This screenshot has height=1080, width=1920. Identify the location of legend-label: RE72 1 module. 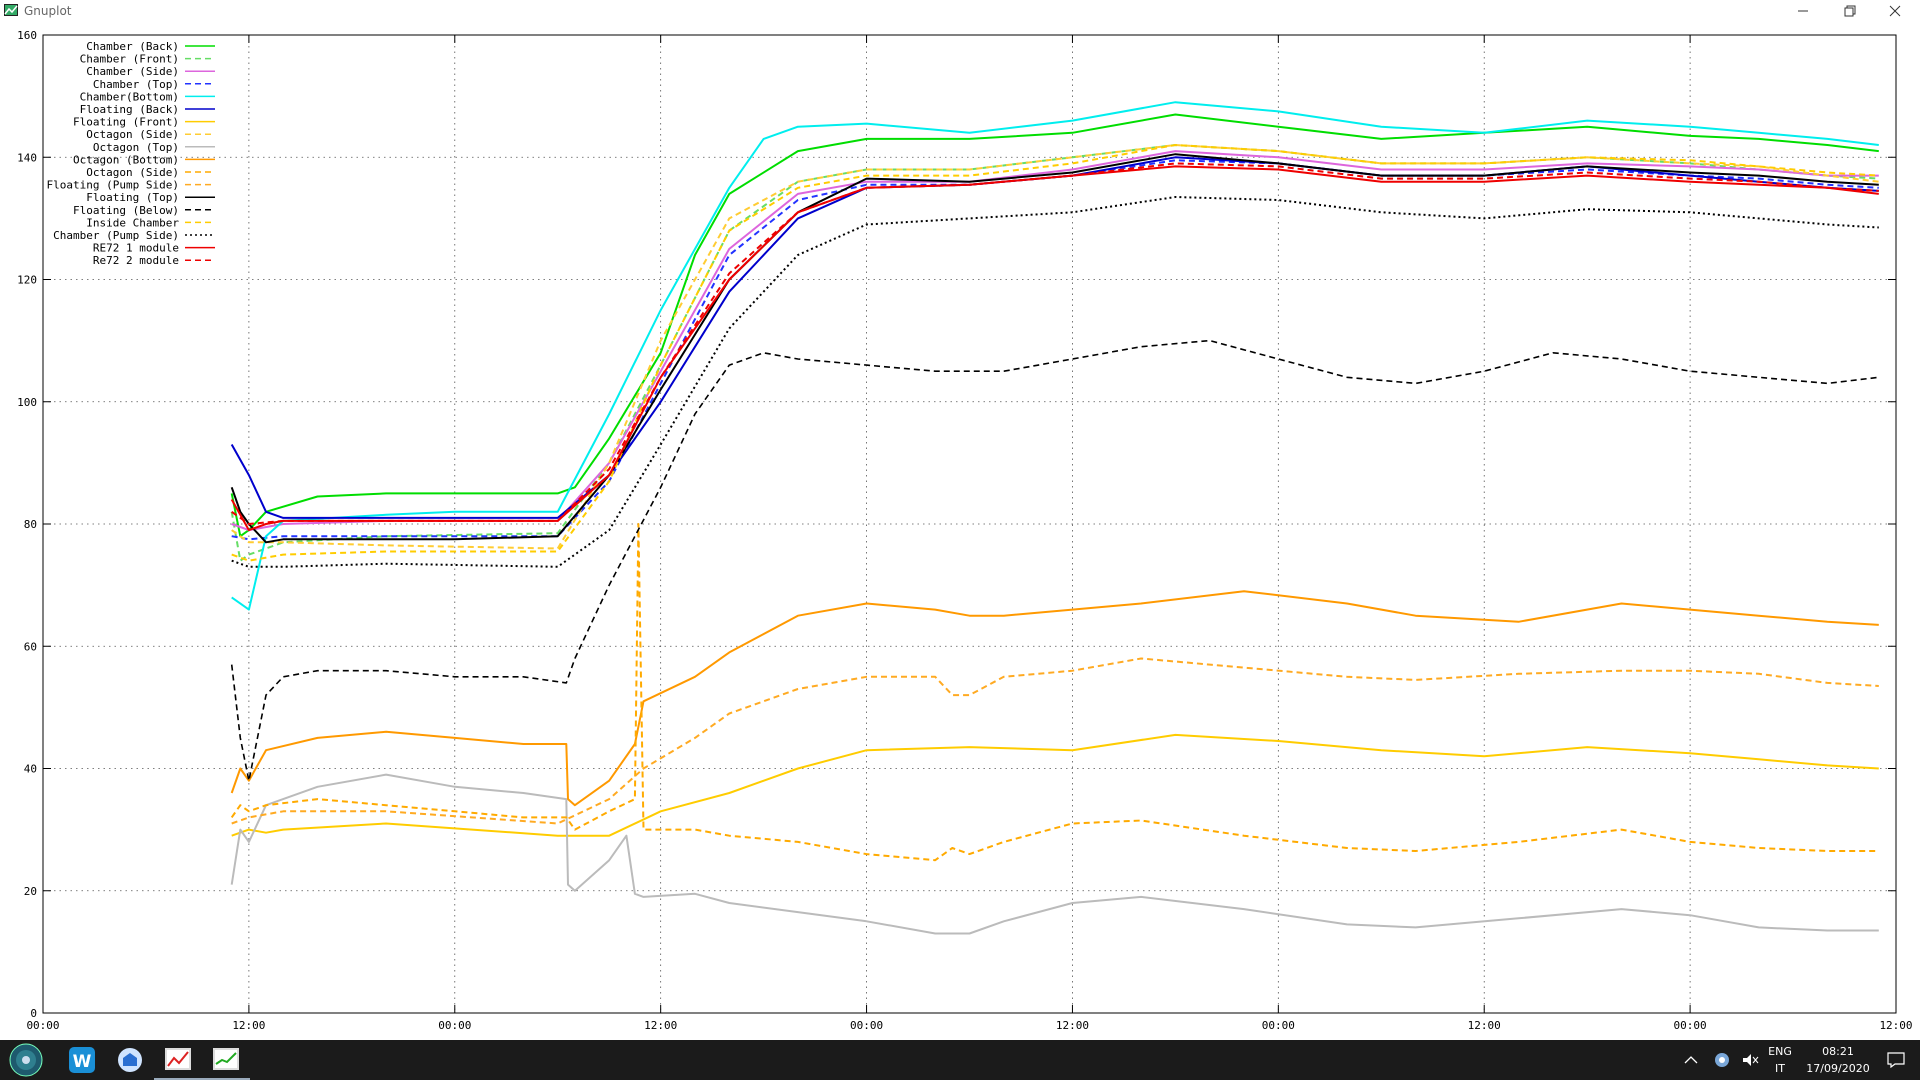
(136, 248).